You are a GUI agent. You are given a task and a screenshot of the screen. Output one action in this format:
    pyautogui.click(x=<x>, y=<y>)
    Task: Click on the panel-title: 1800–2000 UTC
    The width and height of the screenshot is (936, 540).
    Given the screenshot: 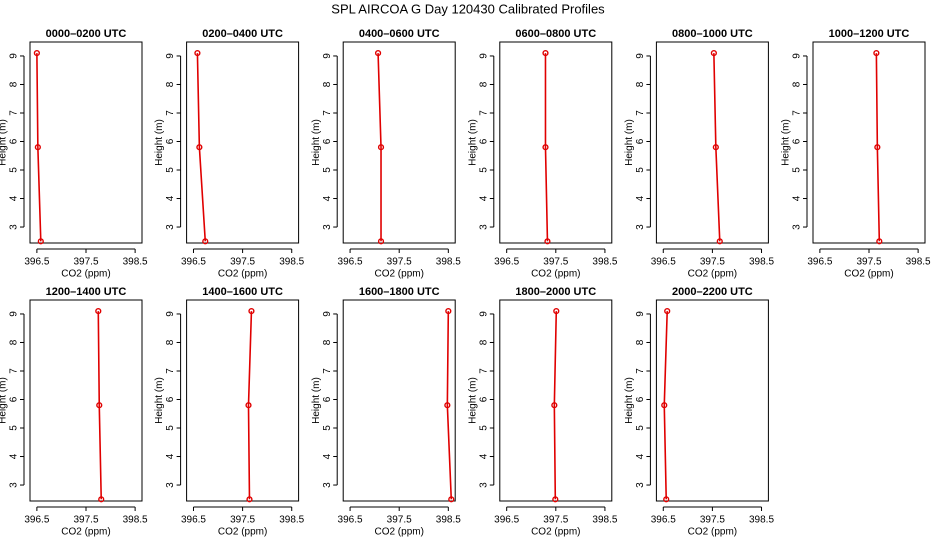 What is the action you would take?
    pyautogui.click(x=555, y=292)
    